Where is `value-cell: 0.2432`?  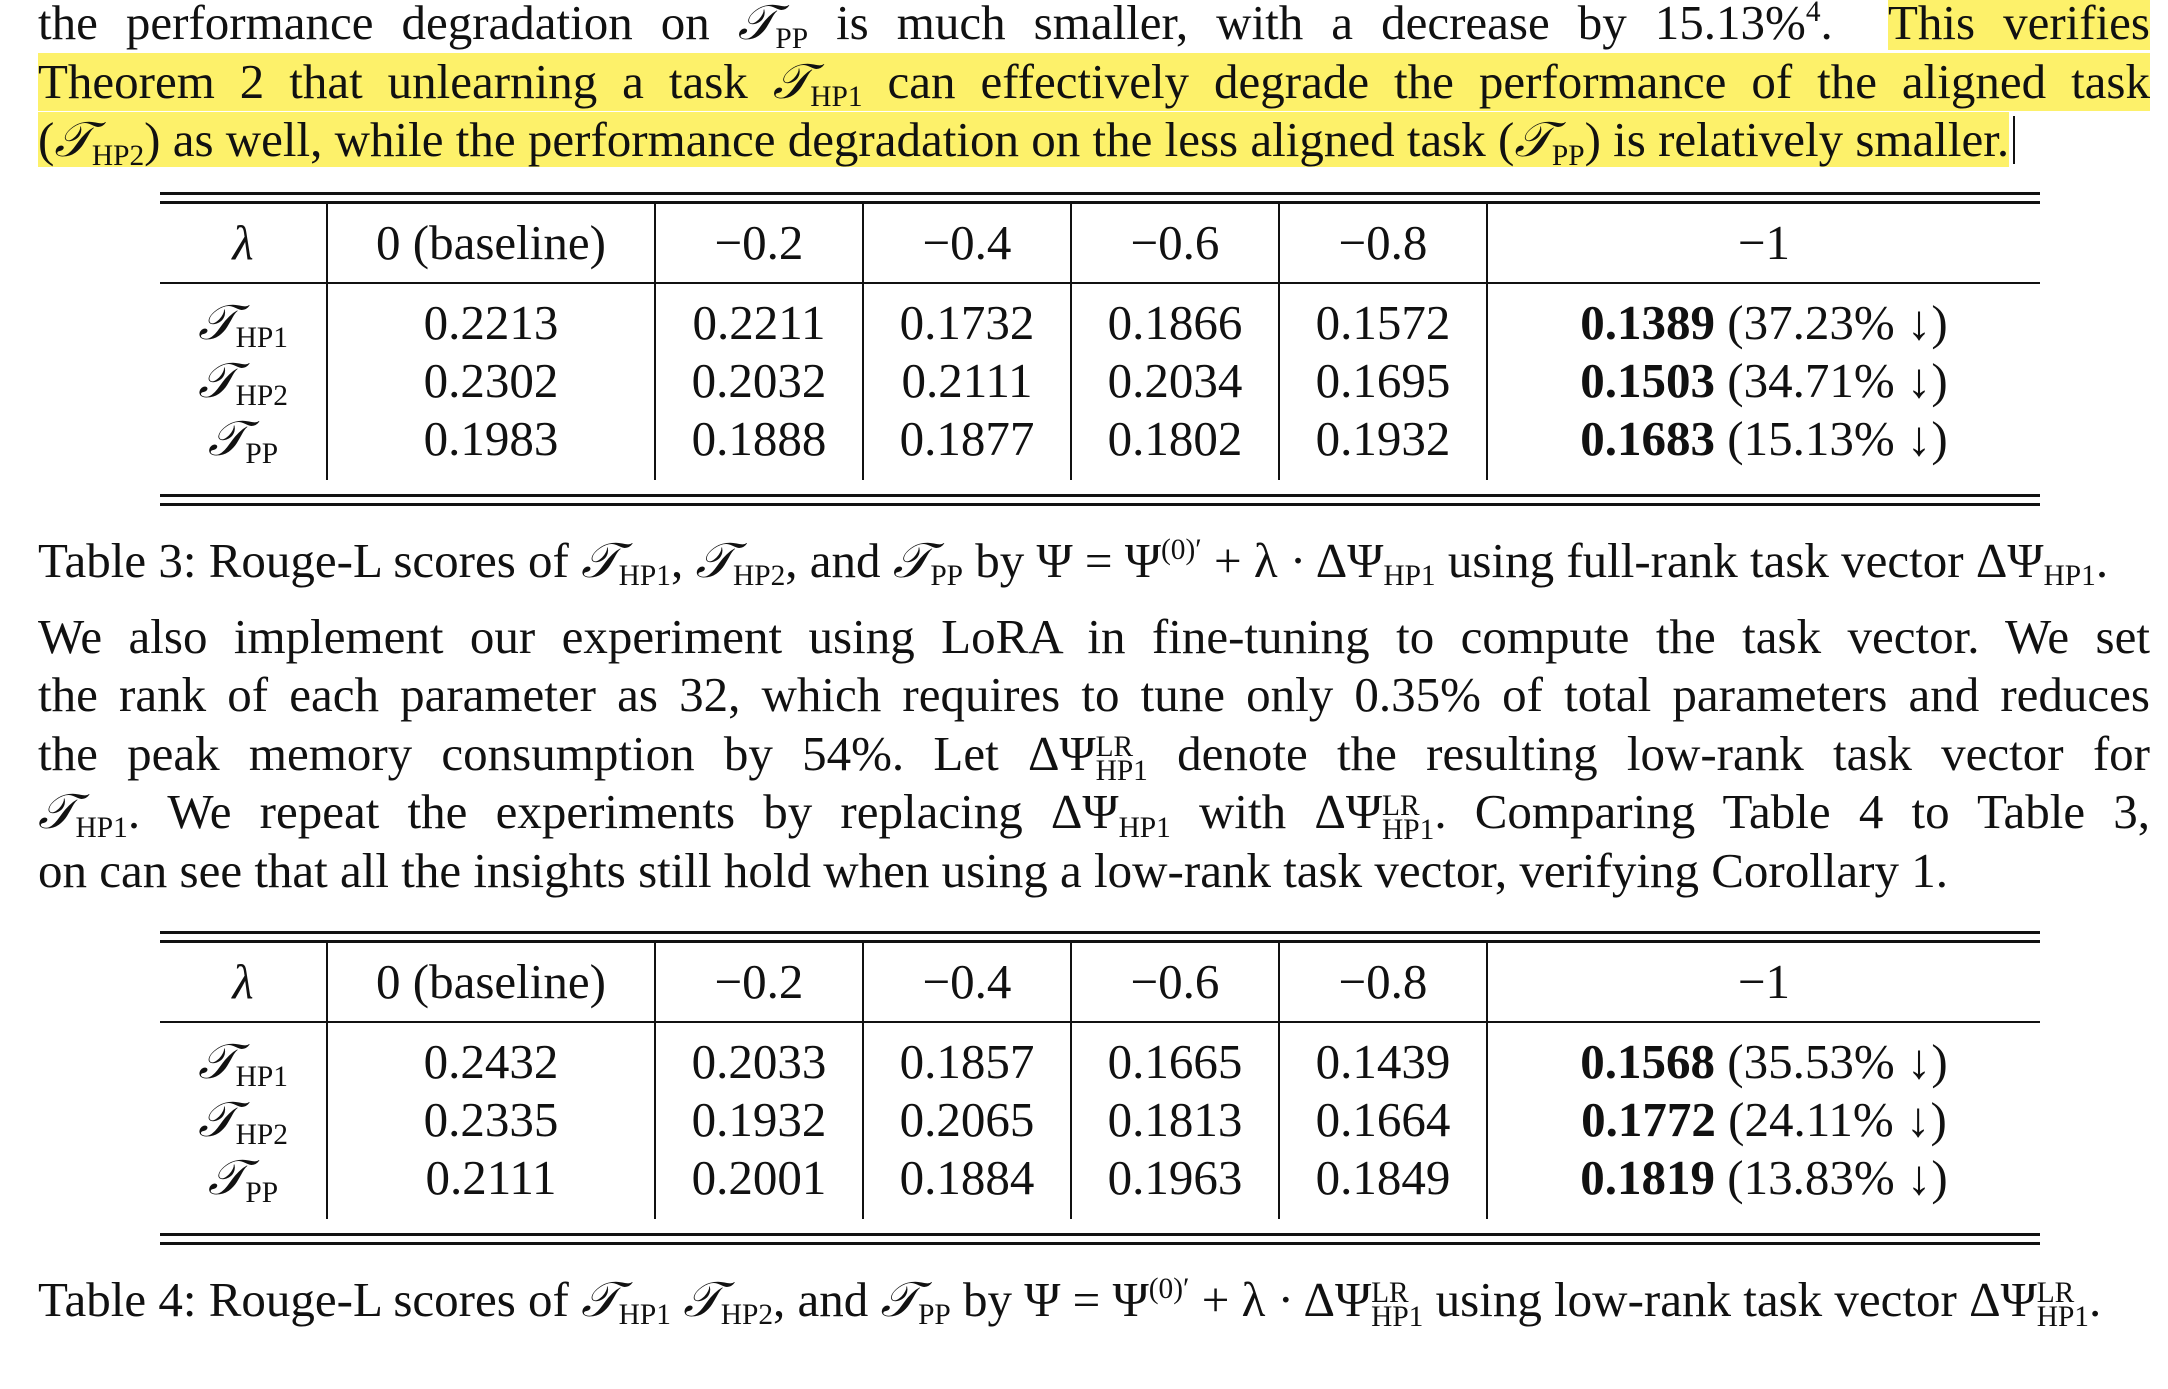
value-cell: 0.2432 is located at coordinates (491, 1061).